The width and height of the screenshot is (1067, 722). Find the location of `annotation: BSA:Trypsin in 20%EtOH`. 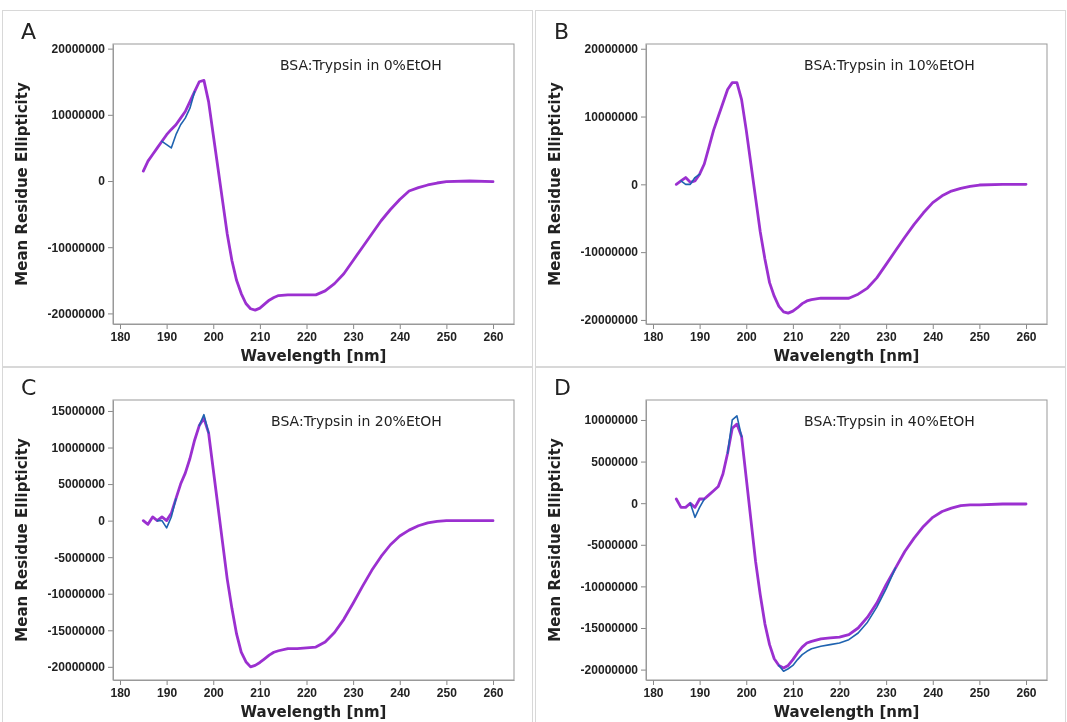

annotation: BSA:Trypsin in 20%EtOH is located at coordinates (356, 421).